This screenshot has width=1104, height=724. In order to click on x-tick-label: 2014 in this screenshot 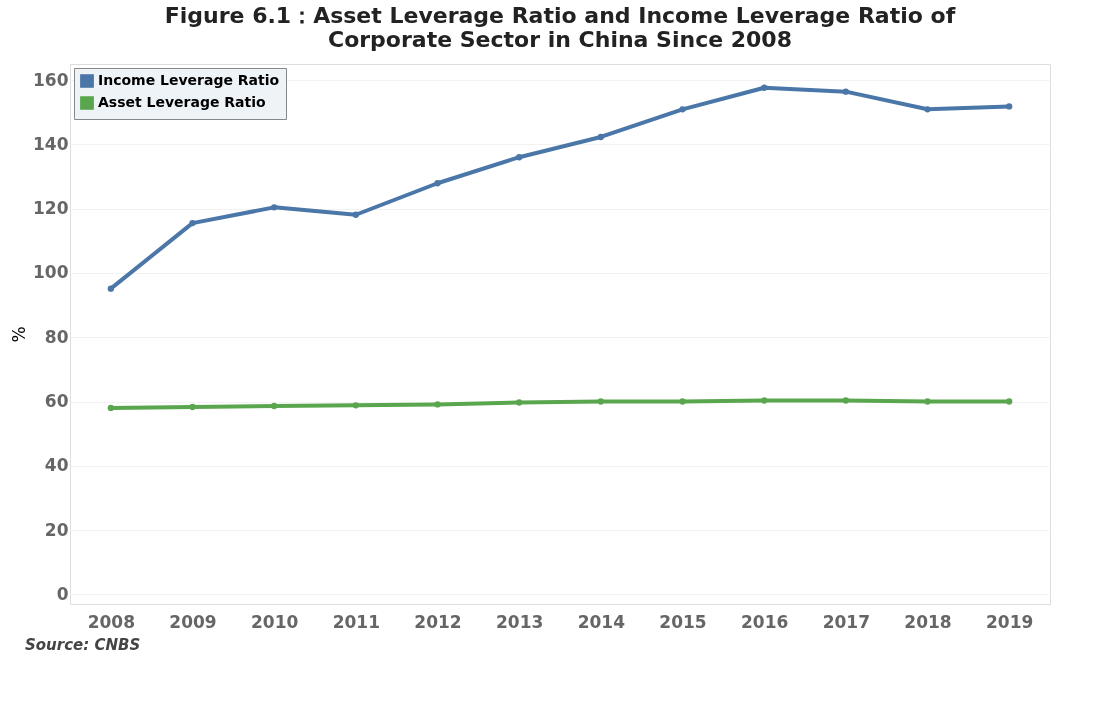, I will do `click(601, 621)`.